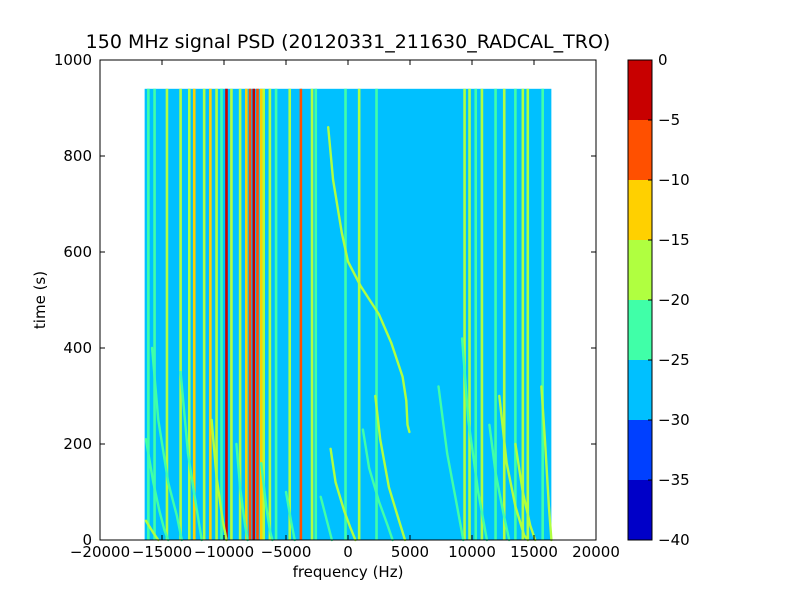  What do you see at coordinates (77, 252) in the screenshot?
I see `y-tick-label: 600` at bounding box center [77, 252].